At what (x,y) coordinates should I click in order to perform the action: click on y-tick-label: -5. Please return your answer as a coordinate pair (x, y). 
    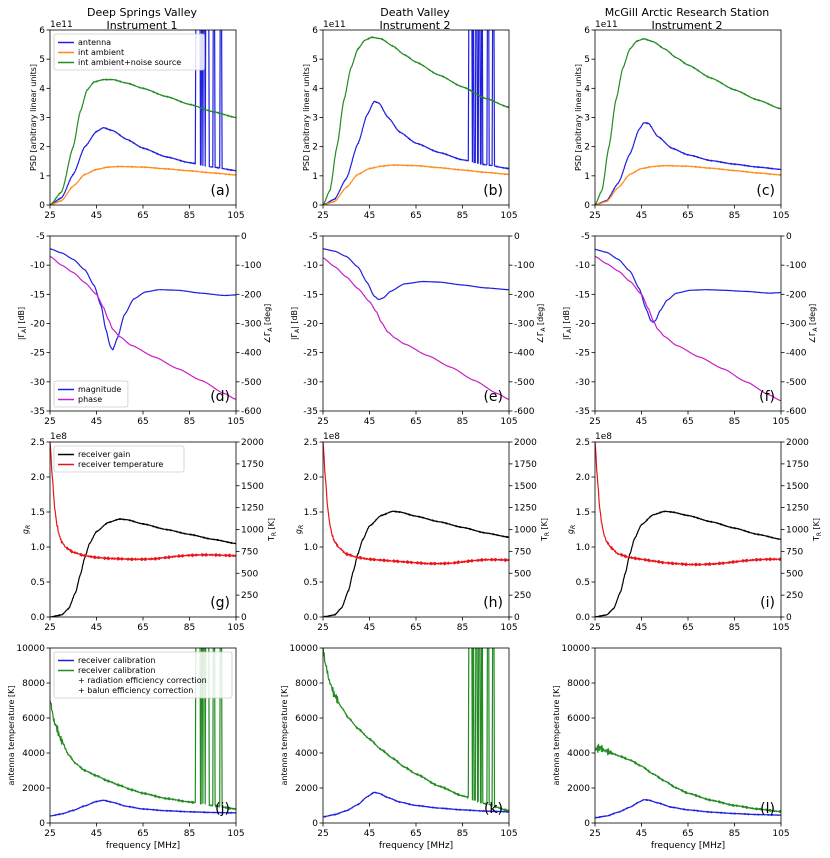
    Looking at the image, I should click on (40, 237).